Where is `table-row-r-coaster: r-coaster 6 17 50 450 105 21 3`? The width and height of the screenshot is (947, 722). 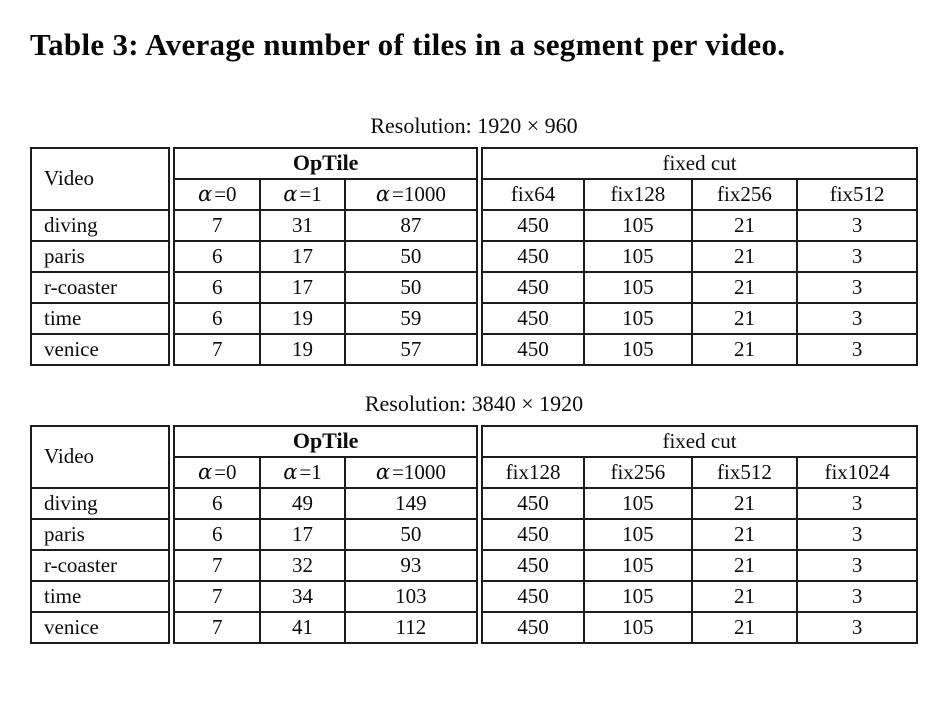
table-row-r-coaster: r-coaster 6 17 50 450 105 21 3 is located at coordinates (474, 287).